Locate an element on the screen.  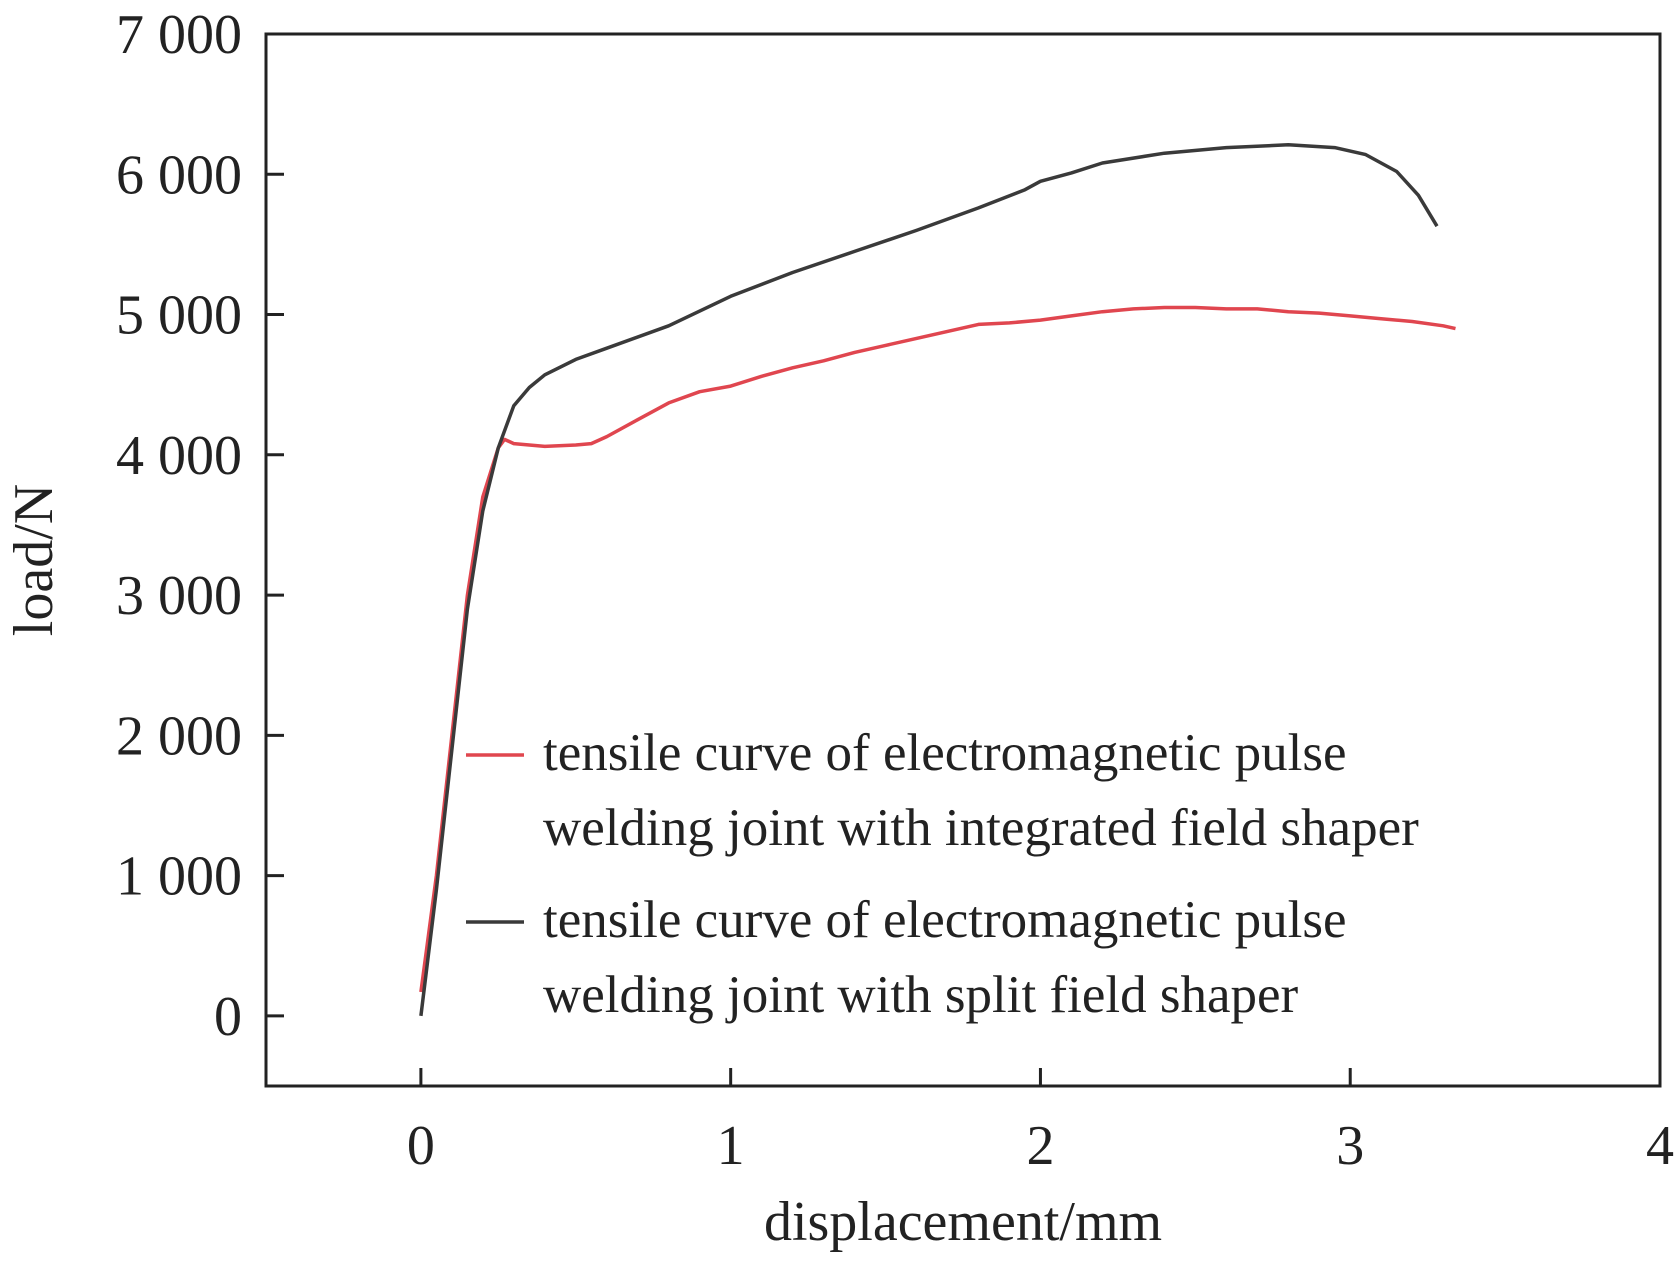
y-tick-label: 3 000 is located at coordinates (179, 596).